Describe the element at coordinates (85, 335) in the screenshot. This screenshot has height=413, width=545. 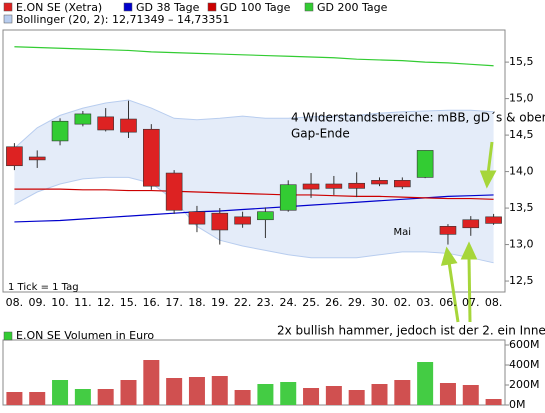
I see `legend-label: E.ON SE Volumen in Euro` at that location.